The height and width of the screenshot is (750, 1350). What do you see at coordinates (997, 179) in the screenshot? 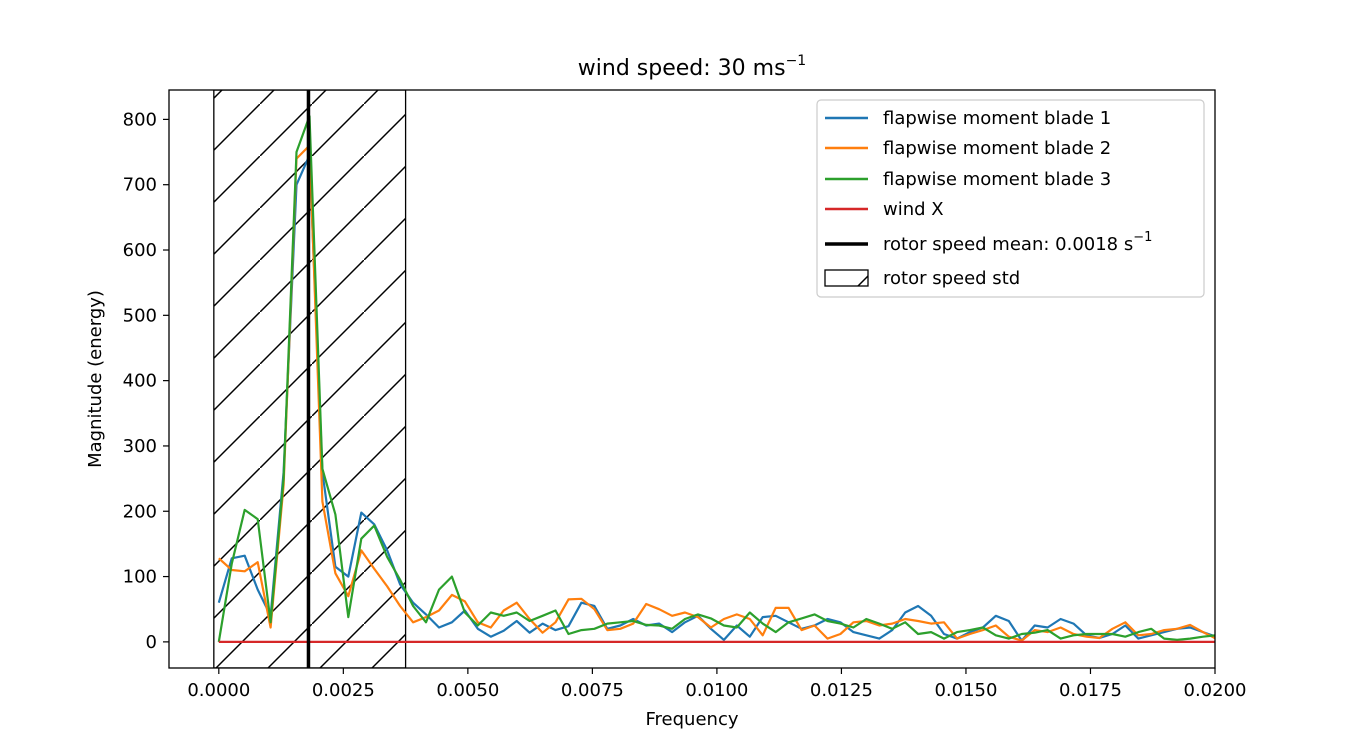
I see `legend-label-3: flapwise moment blade 3` at bounding box center [997, 179].